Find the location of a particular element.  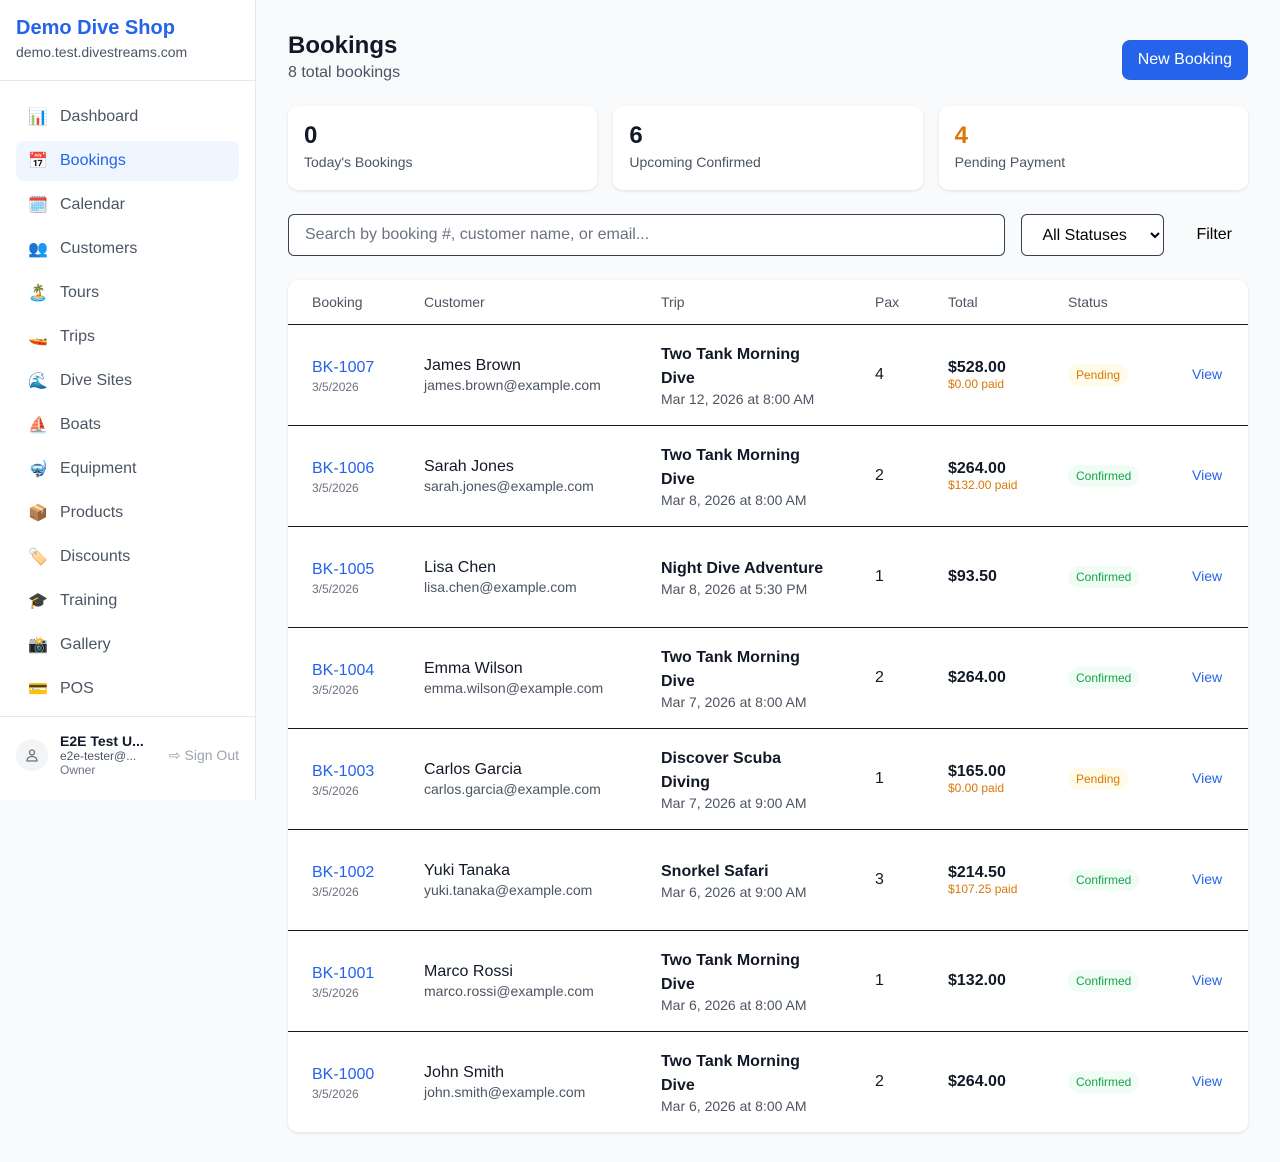

paid-amount: $132.00 paid is located at coordinates (983, 484).